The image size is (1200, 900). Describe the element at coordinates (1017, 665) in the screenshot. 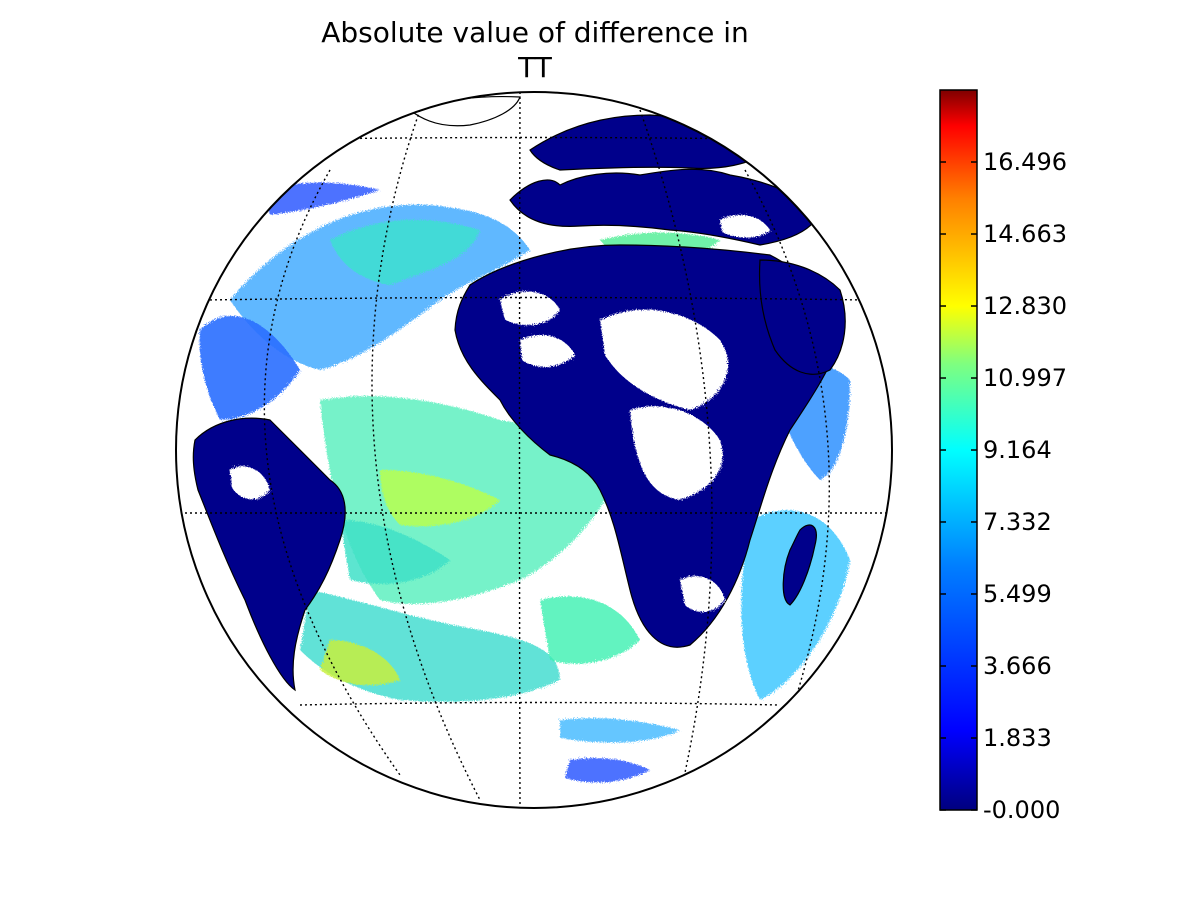

I see `colorbar-tick-label: 3.666` at that location.